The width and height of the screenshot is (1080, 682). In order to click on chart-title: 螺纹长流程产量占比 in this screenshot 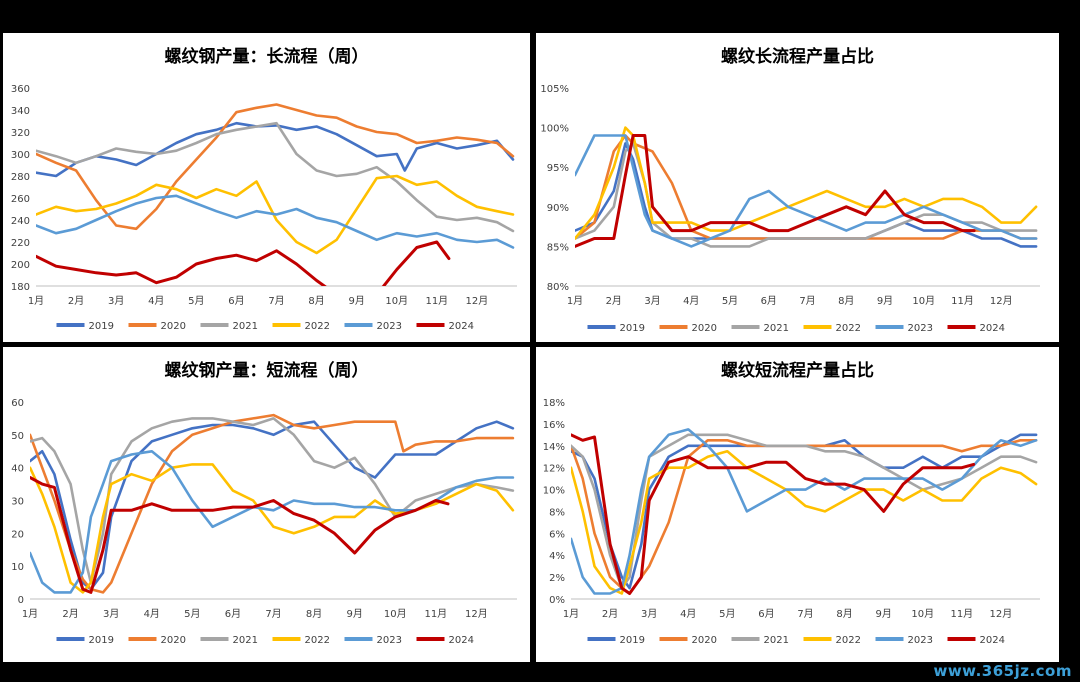, I will do `click(797, 56)`.